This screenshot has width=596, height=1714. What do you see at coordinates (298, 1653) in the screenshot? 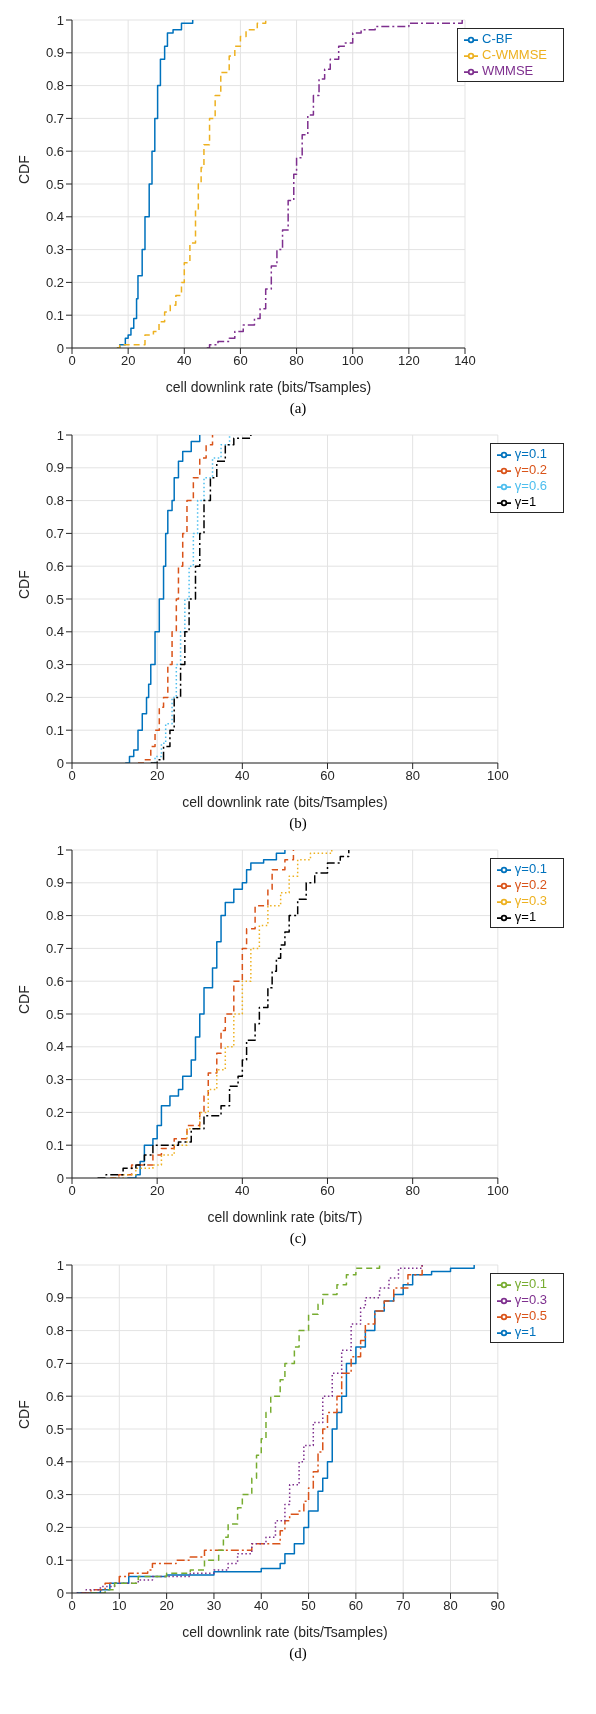
I see `text: (d)` at bounding box center [298, 1653].